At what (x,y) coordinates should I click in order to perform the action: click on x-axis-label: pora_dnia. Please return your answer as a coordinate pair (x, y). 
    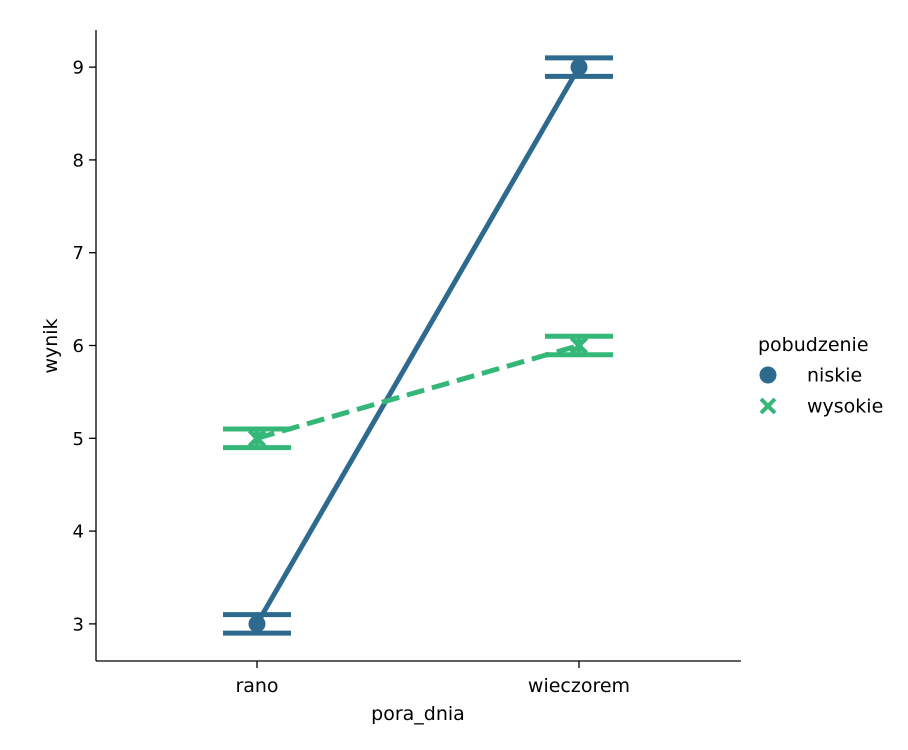
    Looking at the image, I should click on (418, 714).